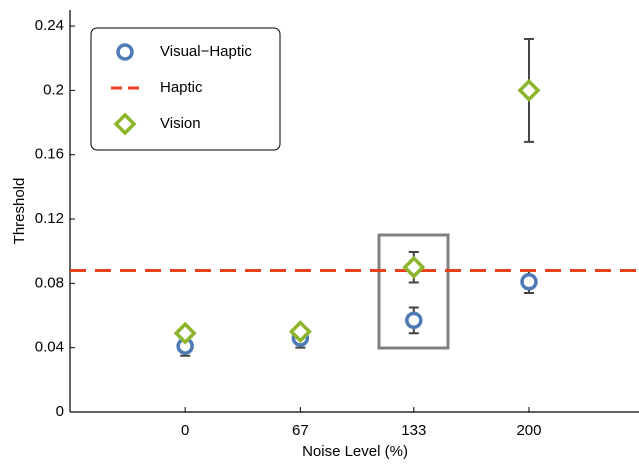  I want to click on y-tick-label: 0.04, so click(49, 347).